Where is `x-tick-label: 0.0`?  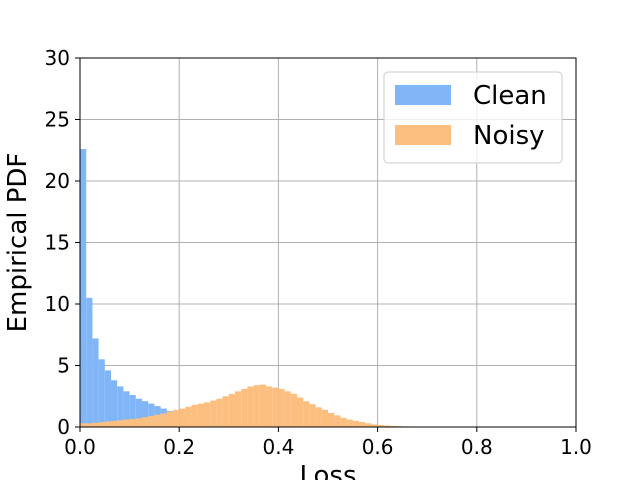 x-tick-label: 0.0 is located at coordinates (80, 447).